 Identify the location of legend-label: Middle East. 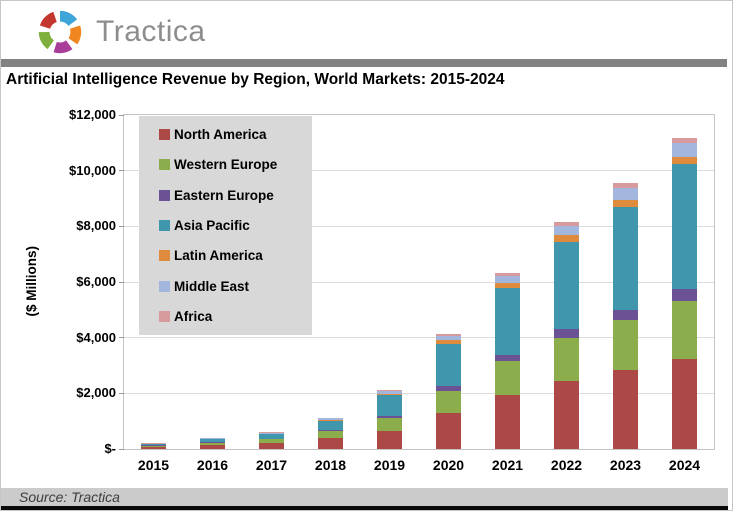
(212, 286).